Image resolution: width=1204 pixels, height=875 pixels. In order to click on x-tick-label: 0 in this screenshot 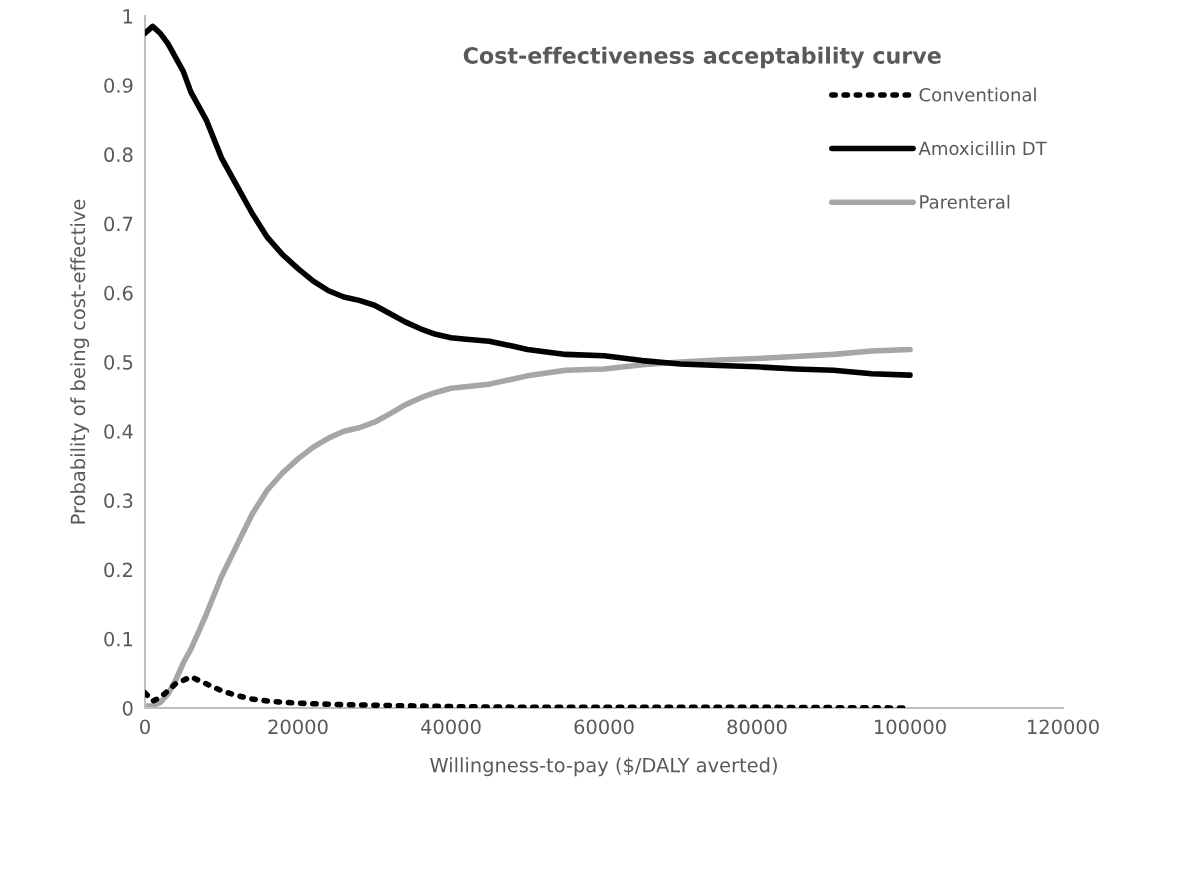, I will do `click(145, 727)`.